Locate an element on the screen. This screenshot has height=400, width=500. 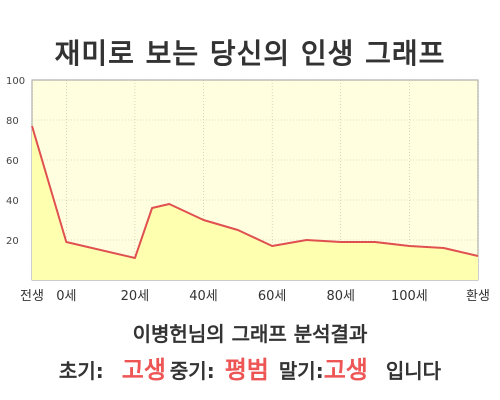
x-tick-label: 100세 is located at coordinates (409, 296).